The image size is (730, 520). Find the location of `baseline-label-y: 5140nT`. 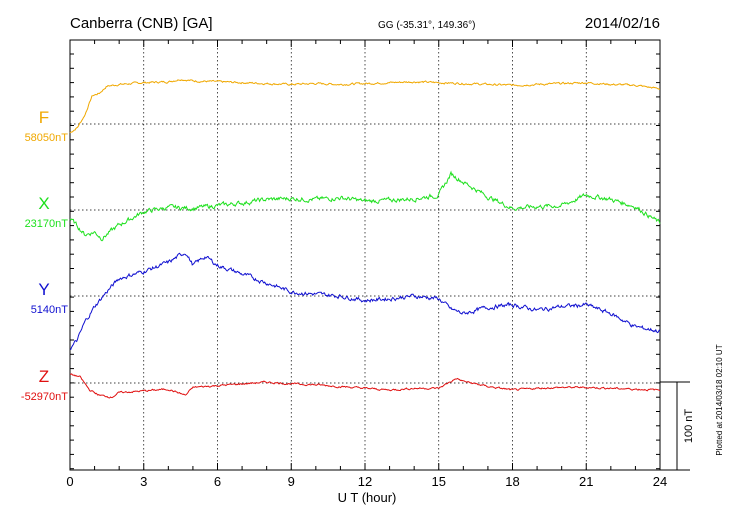

baseline-label-y: 5140nT is located at coordinates (50, 310).